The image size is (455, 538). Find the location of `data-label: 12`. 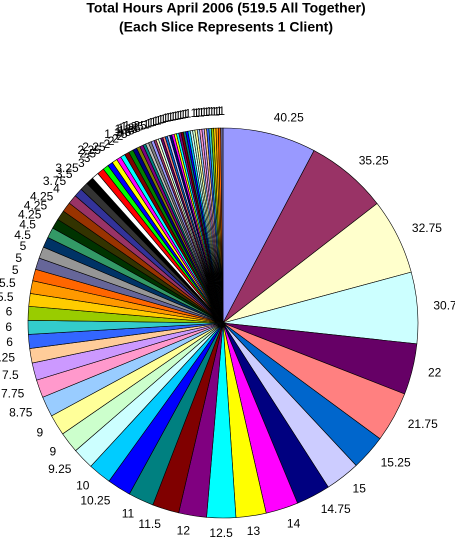

data-label: 12 is located at coordinates (184, 531).